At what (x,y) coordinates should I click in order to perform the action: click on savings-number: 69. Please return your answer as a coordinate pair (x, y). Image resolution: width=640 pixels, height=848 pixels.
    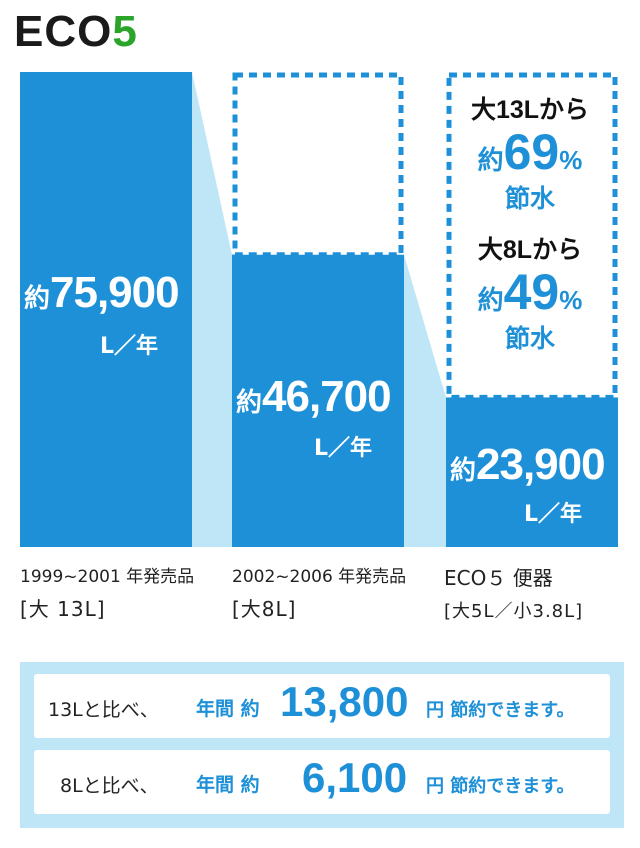
    Looking at the image, I should click on (531, 152).